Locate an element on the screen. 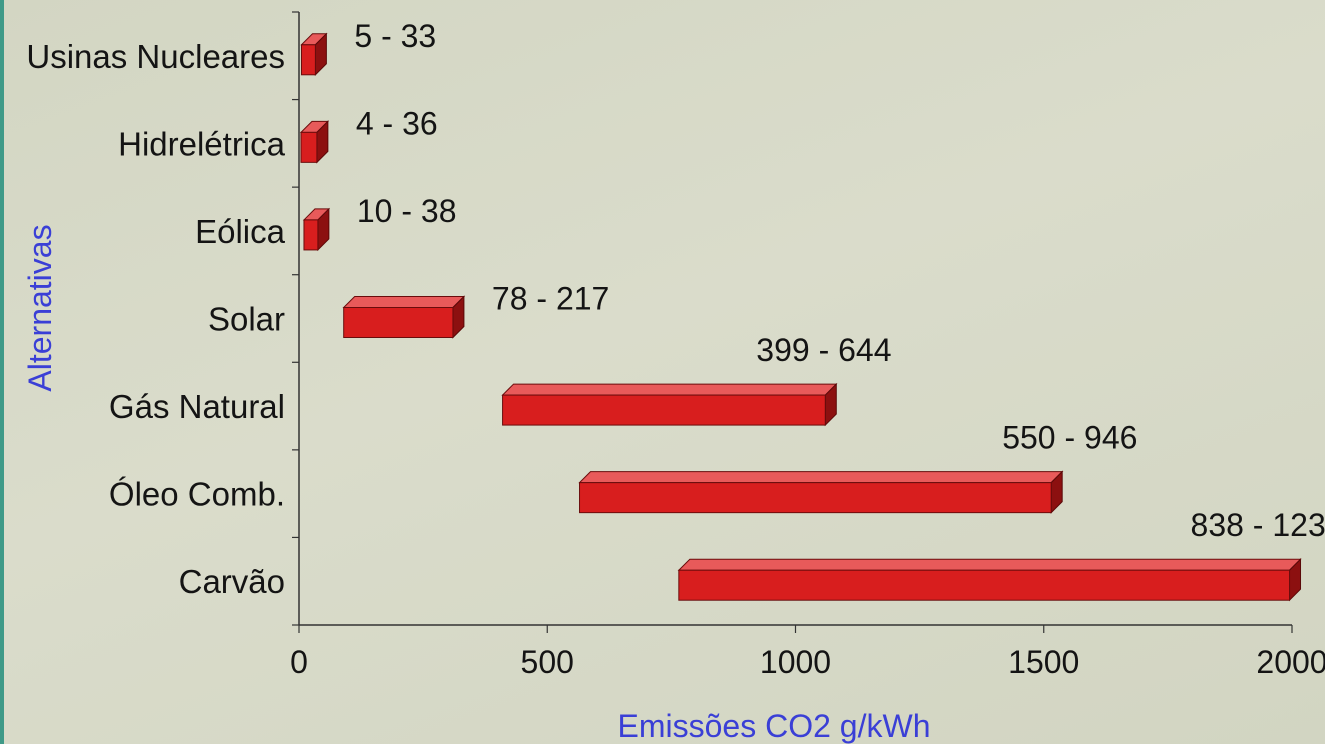 This screenshot has height=744, width=1325. bar-range-label: 550 - 946 is located at coordinates (1069, 438).